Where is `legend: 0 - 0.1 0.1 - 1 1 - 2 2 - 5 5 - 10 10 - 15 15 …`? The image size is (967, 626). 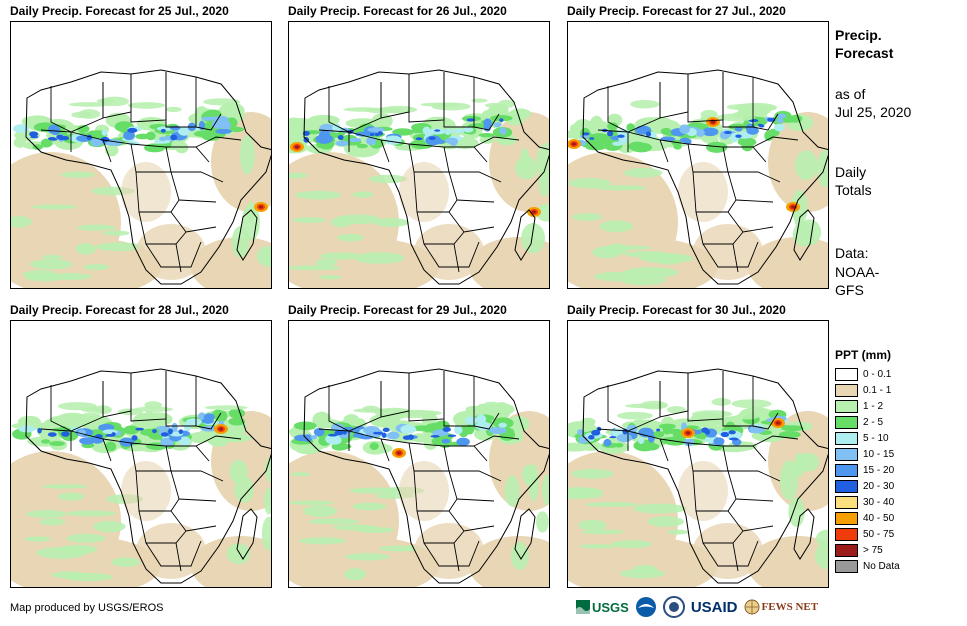 legend: 0 - 0.1 0.1 - 1 1 - 2 2 - 5 5 - 10 10 - 15 15 … is located at coordinates (867, 470).